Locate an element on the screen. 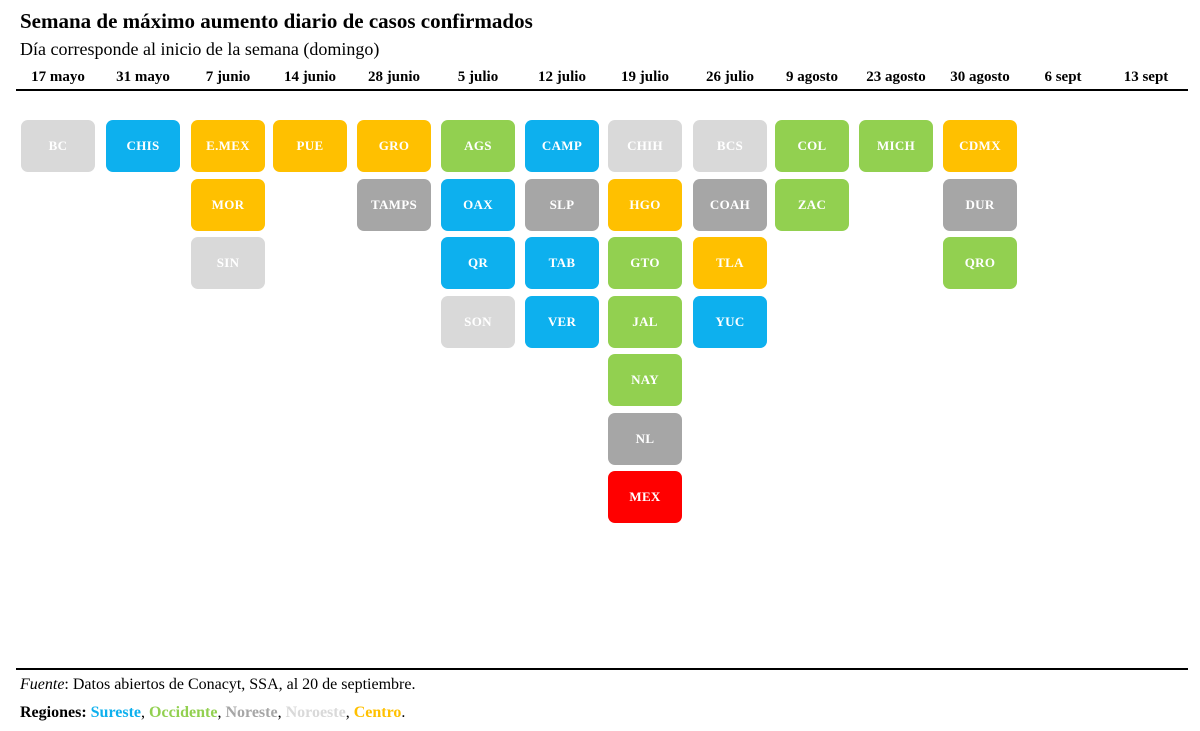 This screenshot has height=731, width=1200. state-tile-gto: GTO is located at coordinates (645, 263).